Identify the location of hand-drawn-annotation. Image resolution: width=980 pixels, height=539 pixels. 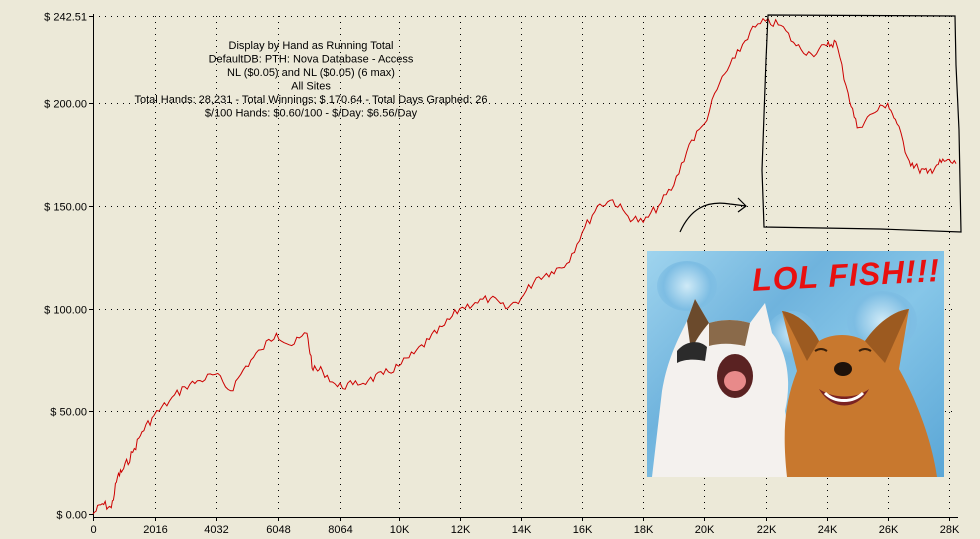
(820, 123).